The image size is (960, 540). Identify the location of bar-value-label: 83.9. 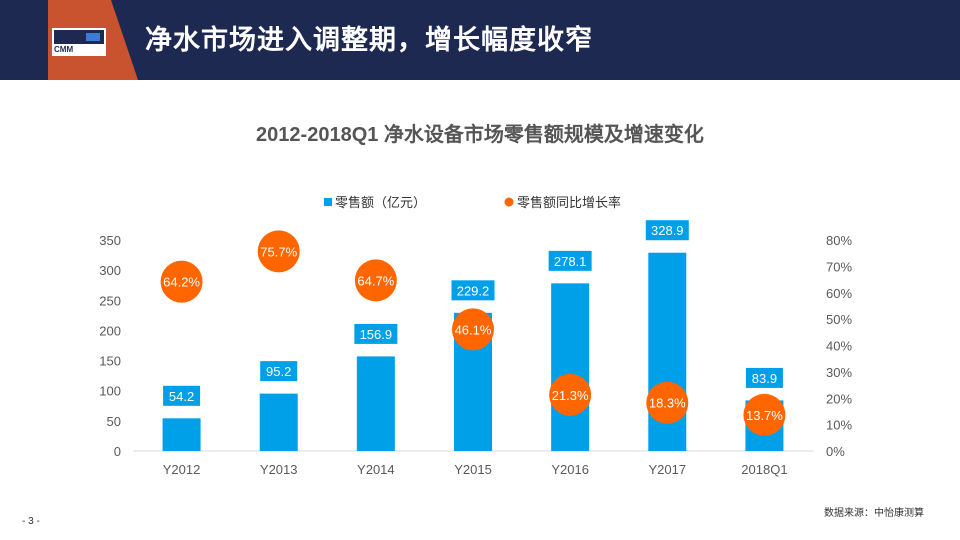
(764, 378).